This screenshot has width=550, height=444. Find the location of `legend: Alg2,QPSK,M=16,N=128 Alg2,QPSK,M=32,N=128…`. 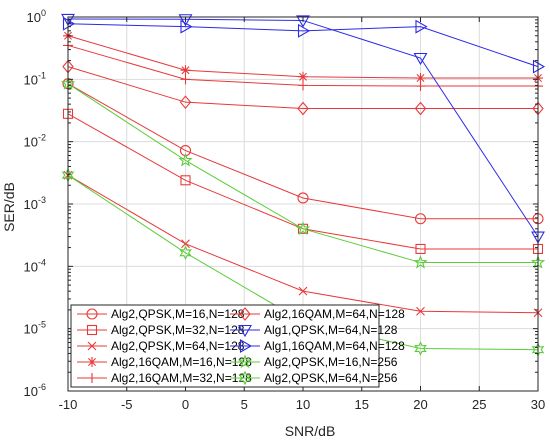

legend: Alg2,QPSK,M=16,N=128 Alg2,QPSK,M=32,N=128… is located at coordinates (237, 346).